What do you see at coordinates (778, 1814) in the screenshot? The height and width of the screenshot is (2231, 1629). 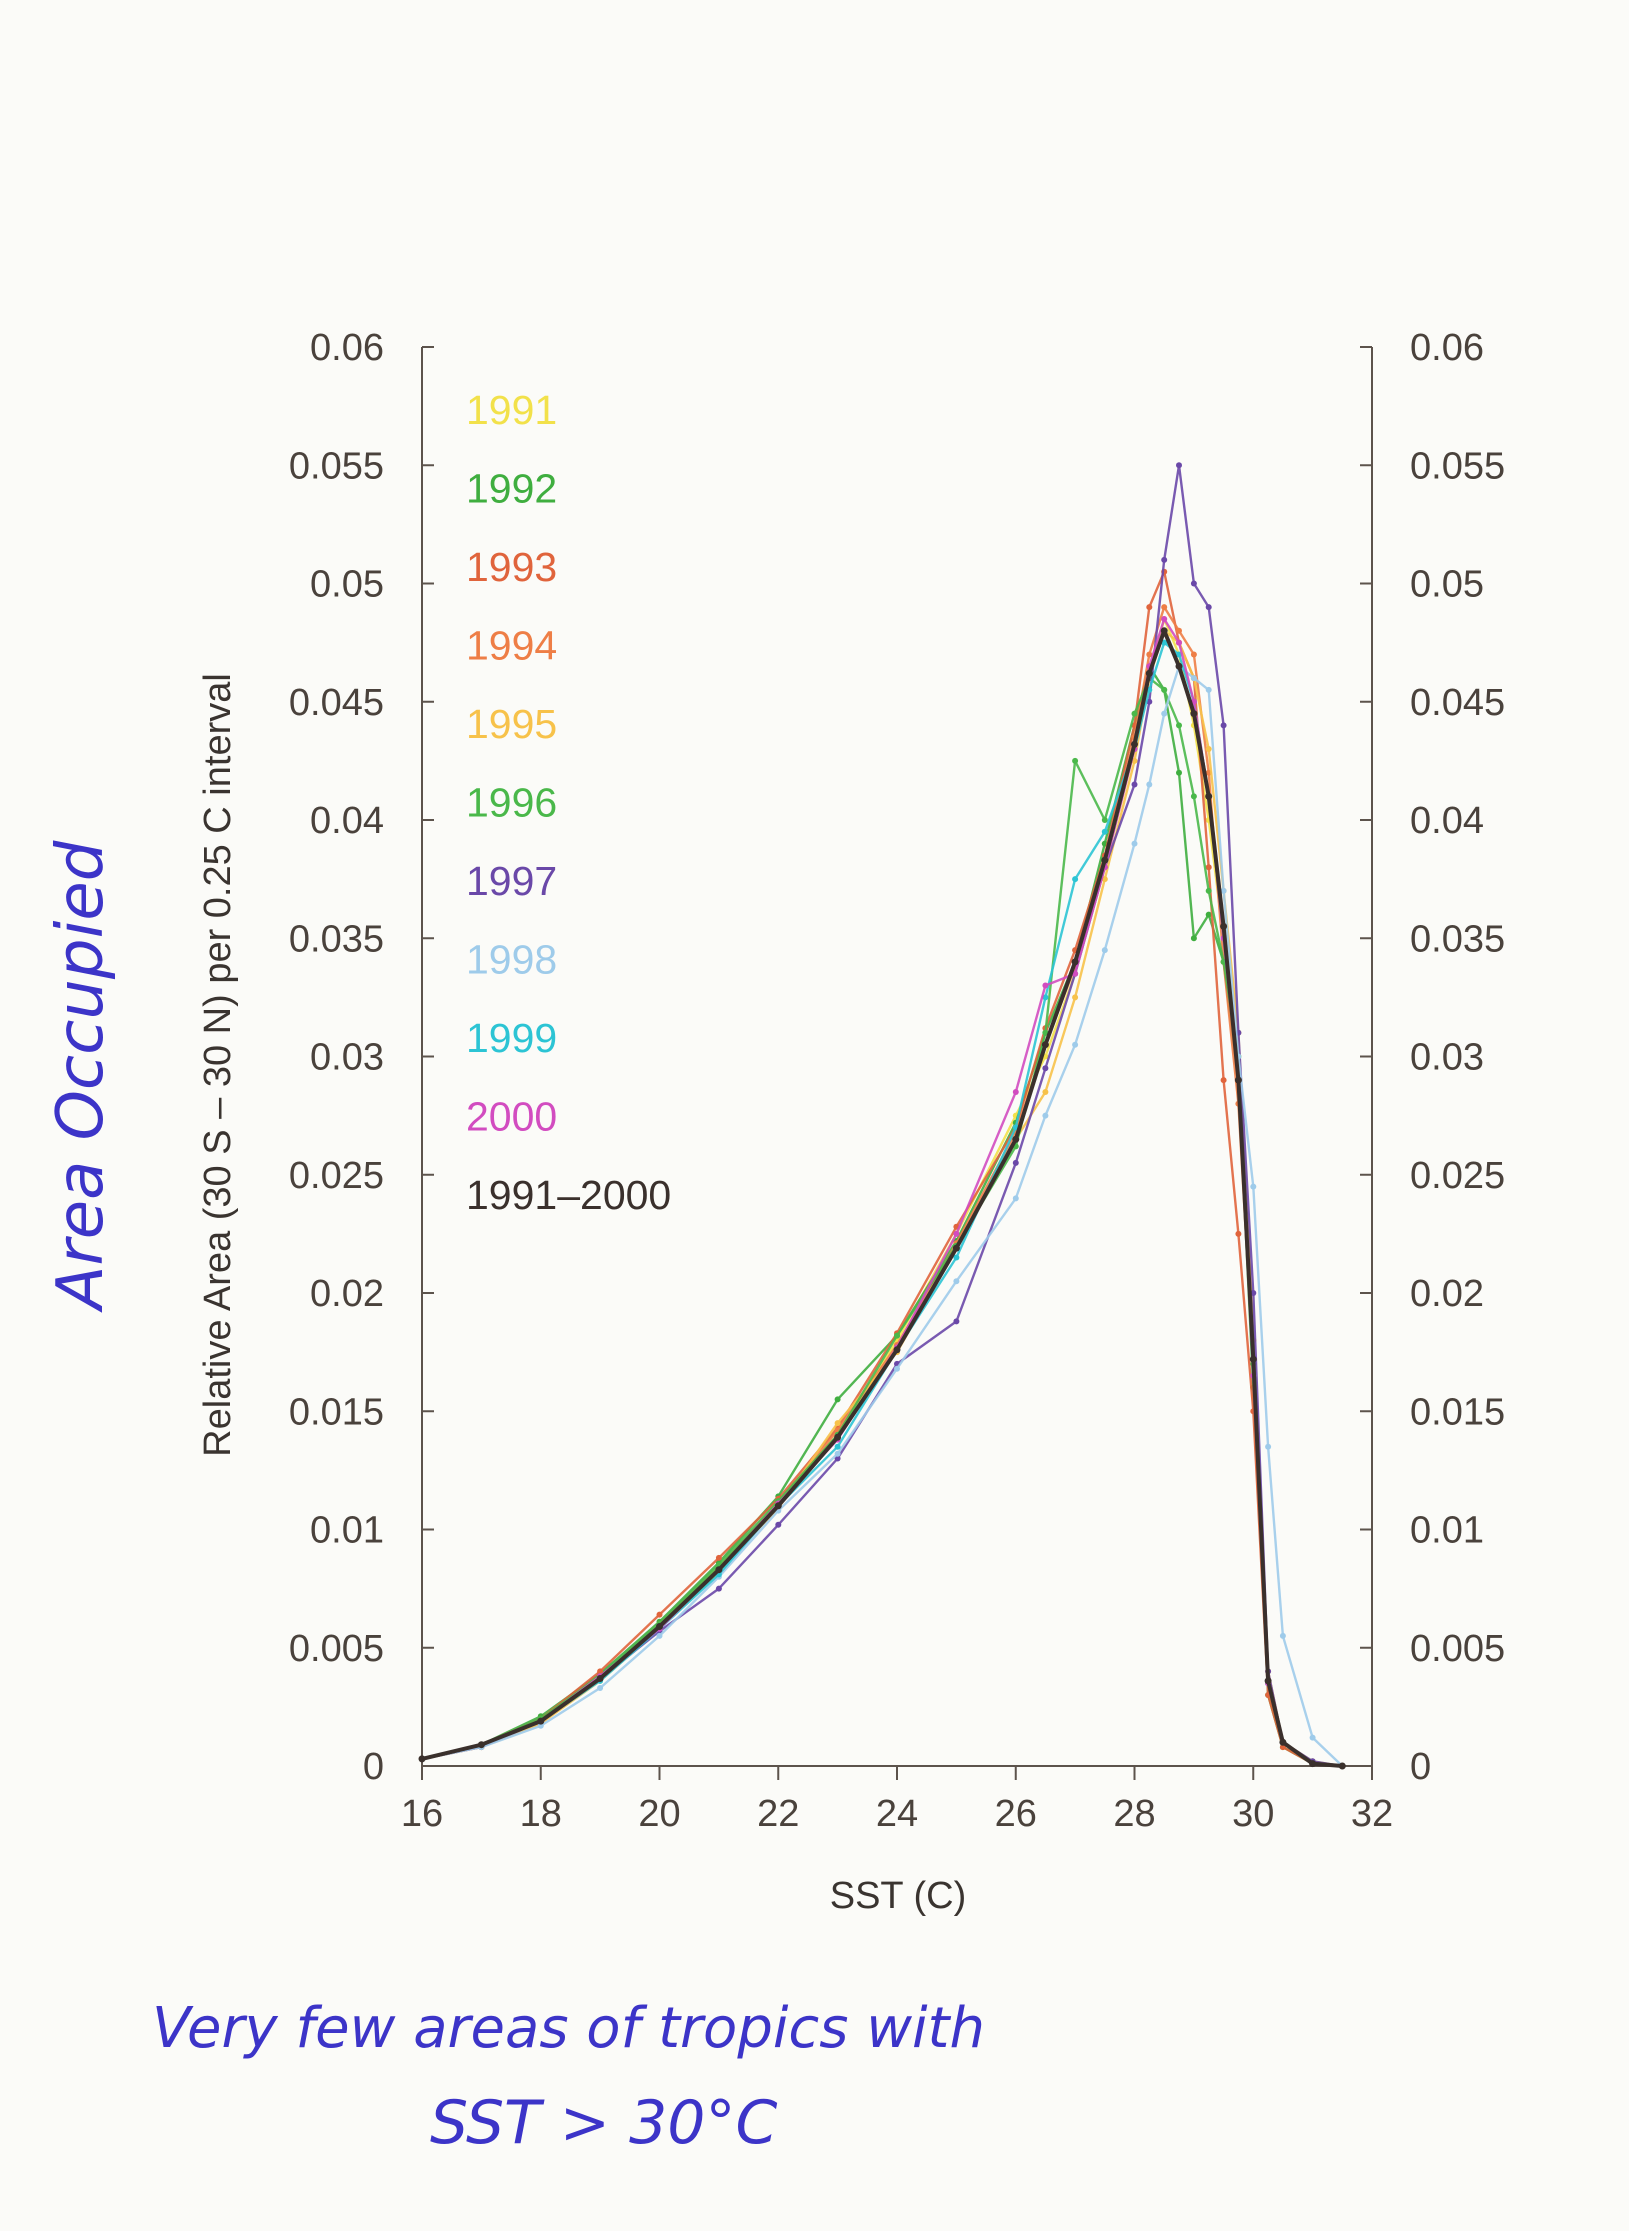 I see `x-tick-label: 22` at bounding box center [778, 1814].